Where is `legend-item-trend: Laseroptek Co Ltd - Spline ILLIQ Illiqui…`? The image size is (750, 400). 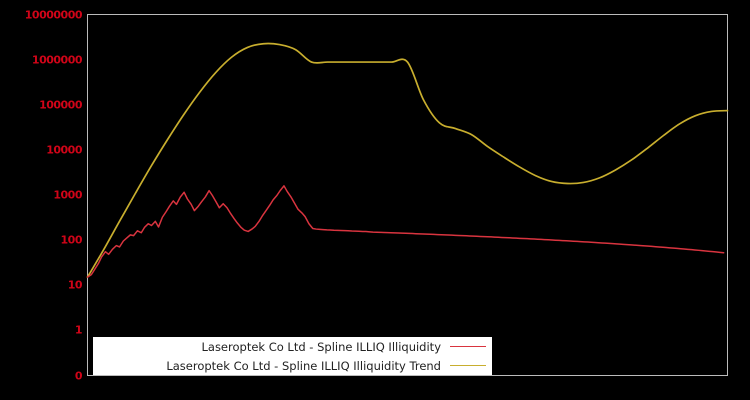 legend-item-trend: Laseroptek Co Ltd - Spline ILLIQ Illiqui… is located at coordinates (292, 365).